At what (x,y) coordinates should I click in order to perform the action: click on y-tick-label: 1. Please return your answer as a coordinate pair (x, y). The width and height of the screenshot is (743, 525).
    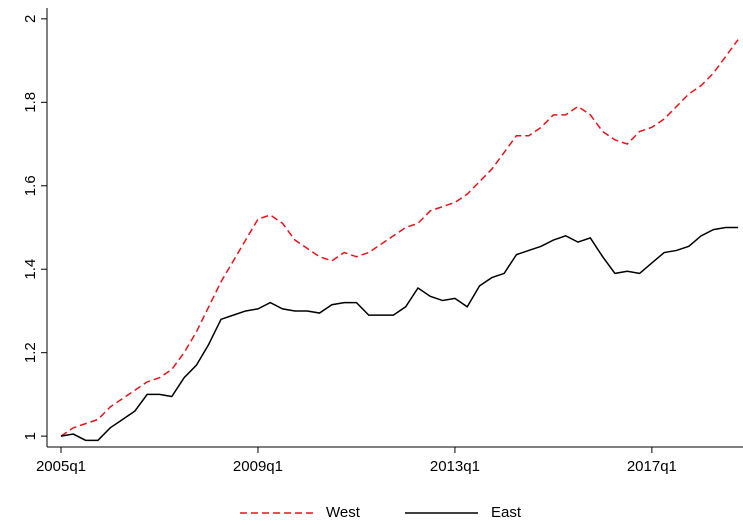
    Looking at the image, I should click on (30, 436).